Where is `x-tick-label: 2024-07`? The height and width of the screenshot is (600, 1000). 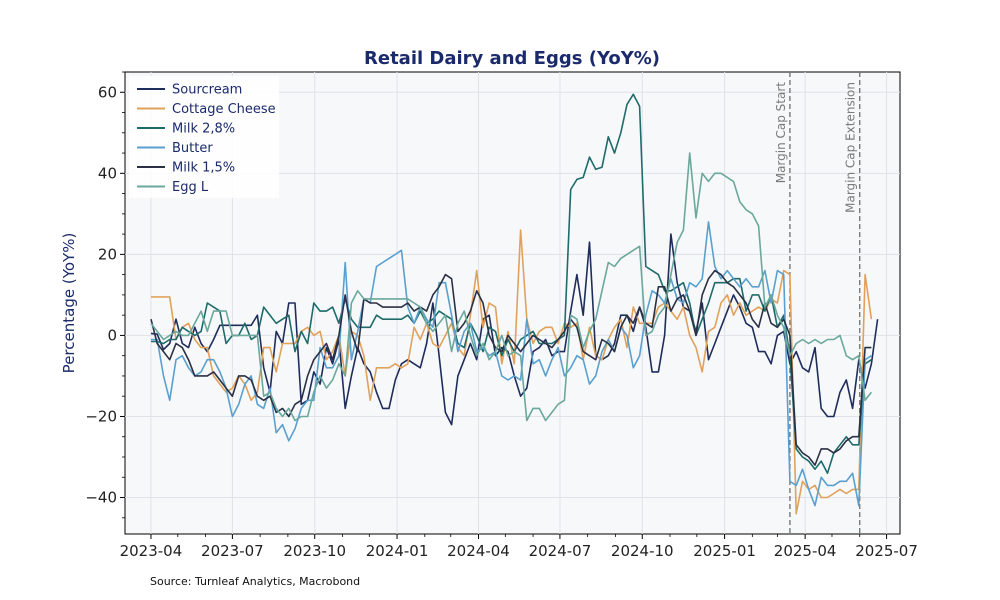 x-tick-label: 2024-07 is located at coordinates (560, 551).